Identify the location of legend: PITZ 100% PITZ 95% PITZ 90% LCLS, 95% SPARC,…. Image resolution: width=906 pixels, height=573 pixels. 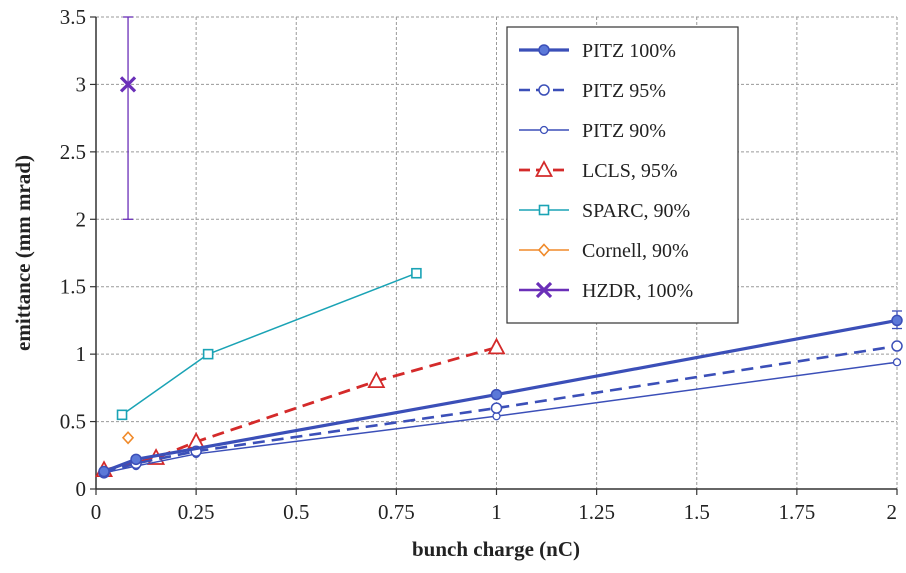
(622, 175).